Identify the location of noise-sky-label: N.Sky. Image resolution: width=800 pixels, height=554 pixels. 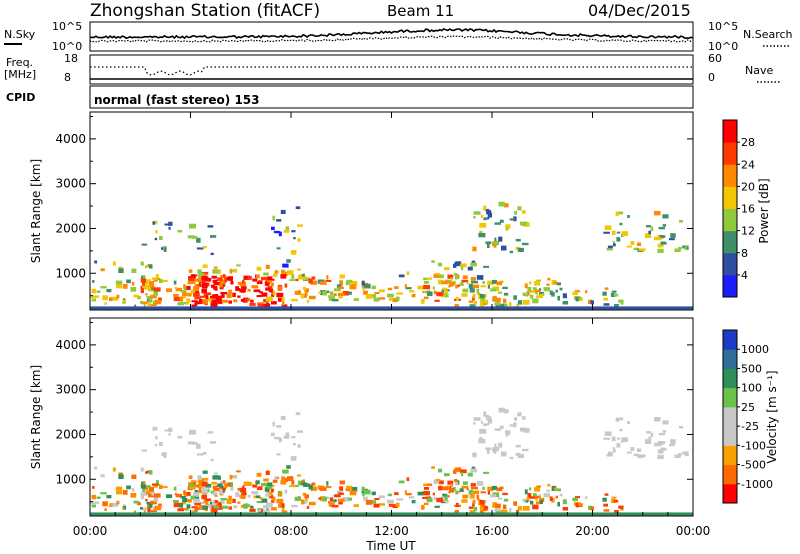
(20, 34).